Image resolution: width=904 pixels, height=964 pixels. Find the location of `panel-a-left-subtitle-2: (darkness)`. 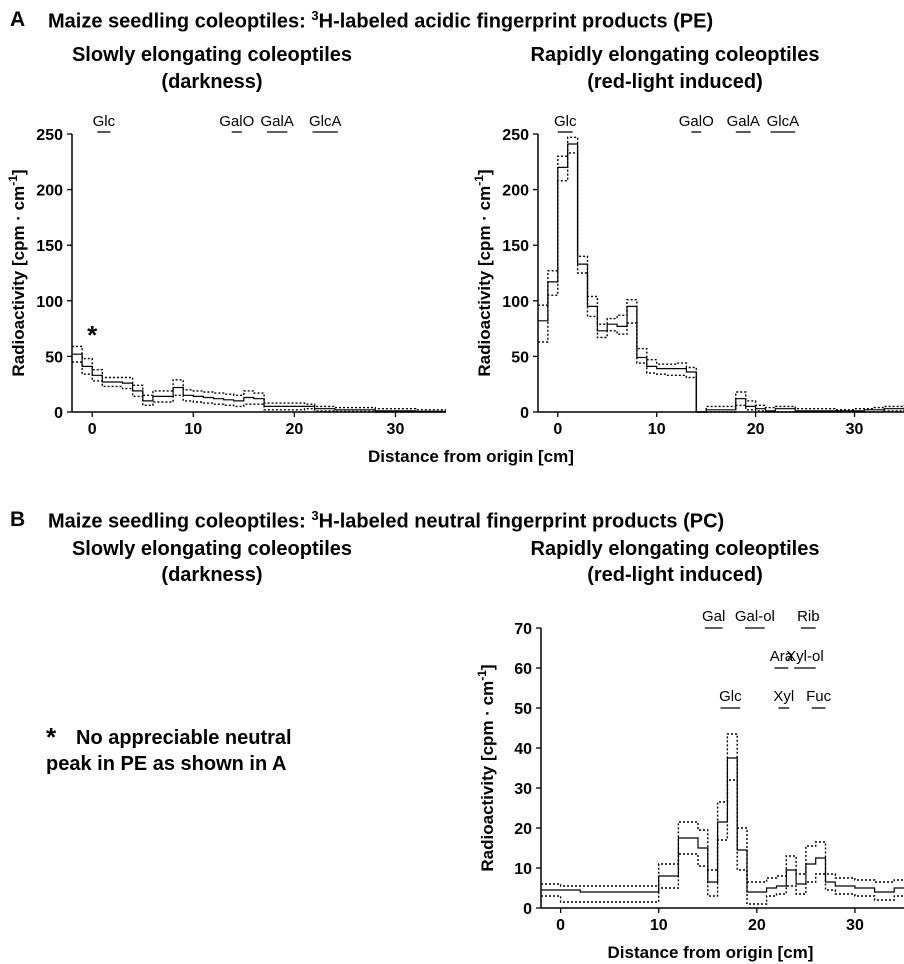

panel-a-left-subtitle-2: (darkness) is located at coordinates (212, 82).